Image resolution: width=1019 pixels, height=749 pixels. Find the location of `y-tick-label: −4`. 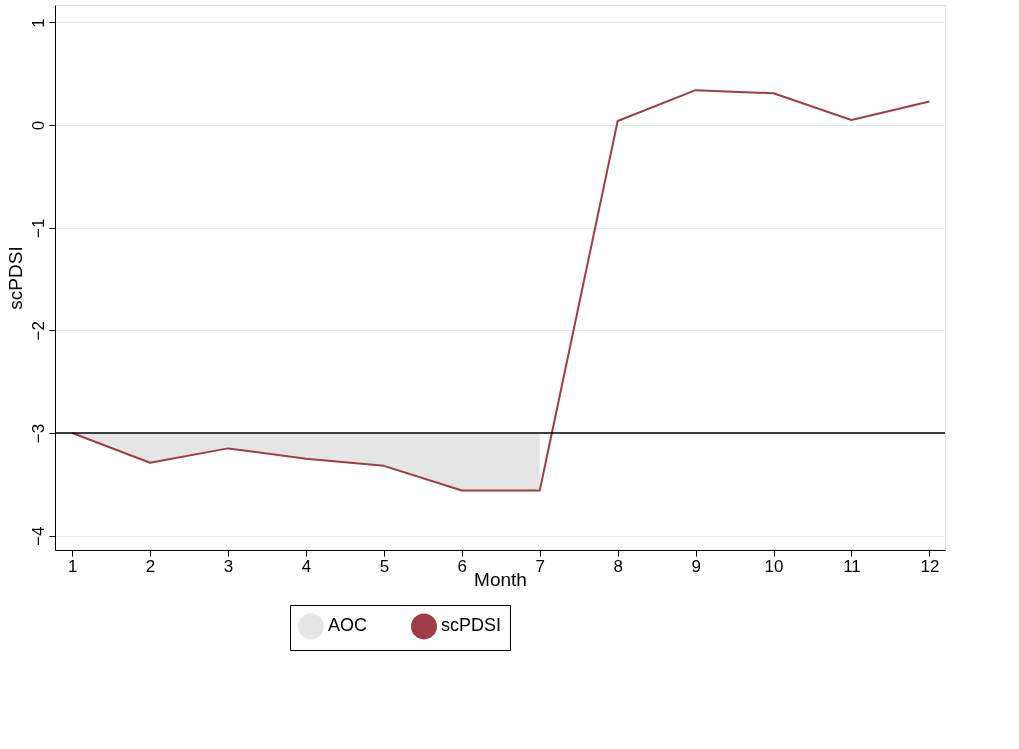

y-tick-label: −4 is located at coordinates (38, 536).